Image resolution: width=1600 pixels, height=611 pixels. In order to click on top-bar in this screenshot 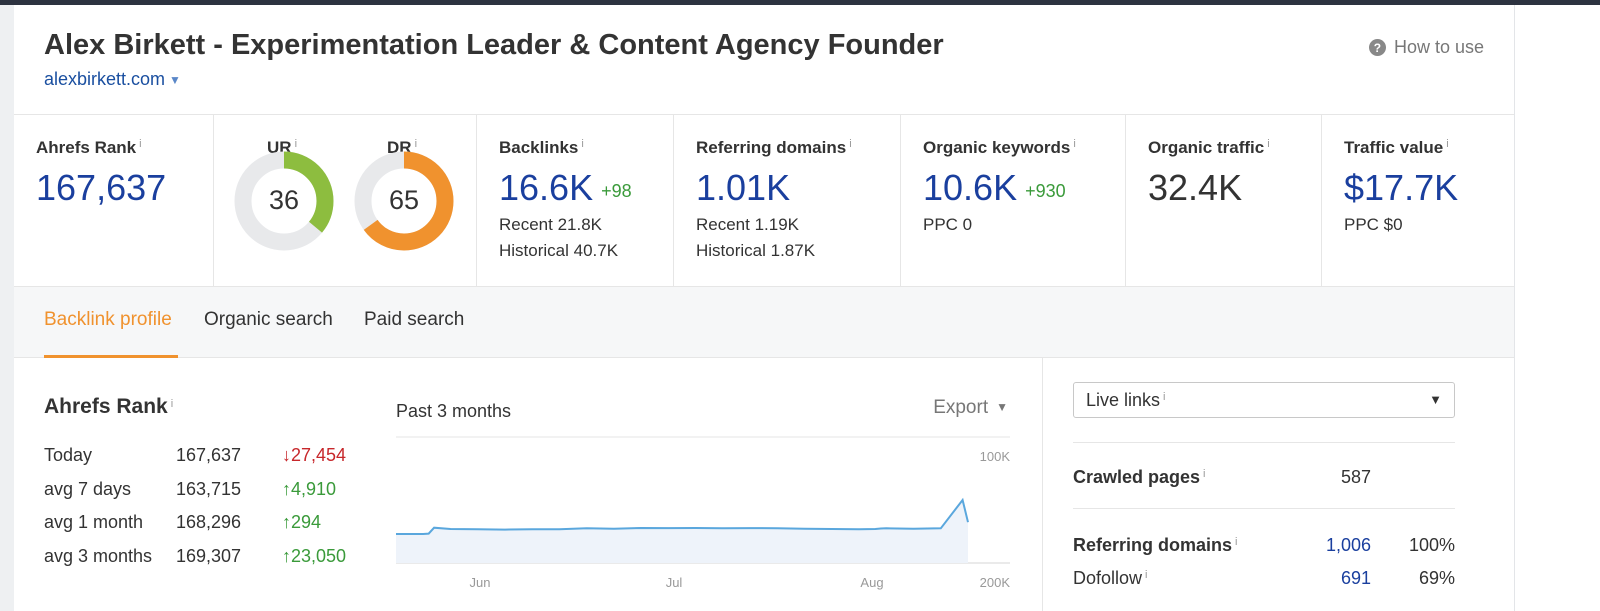, I will do `click(800, 2)`.